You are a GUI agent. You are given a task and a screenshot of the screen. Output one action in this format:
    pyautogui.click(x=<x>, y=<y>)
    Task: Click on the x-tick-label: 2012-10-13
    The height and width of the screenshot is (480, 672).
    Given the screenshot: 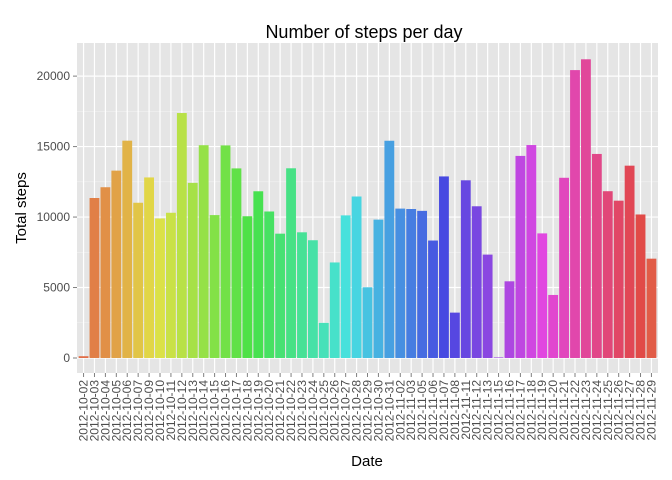 What is the action you would take?
    pyautogui.click(x=193, y=411)
    